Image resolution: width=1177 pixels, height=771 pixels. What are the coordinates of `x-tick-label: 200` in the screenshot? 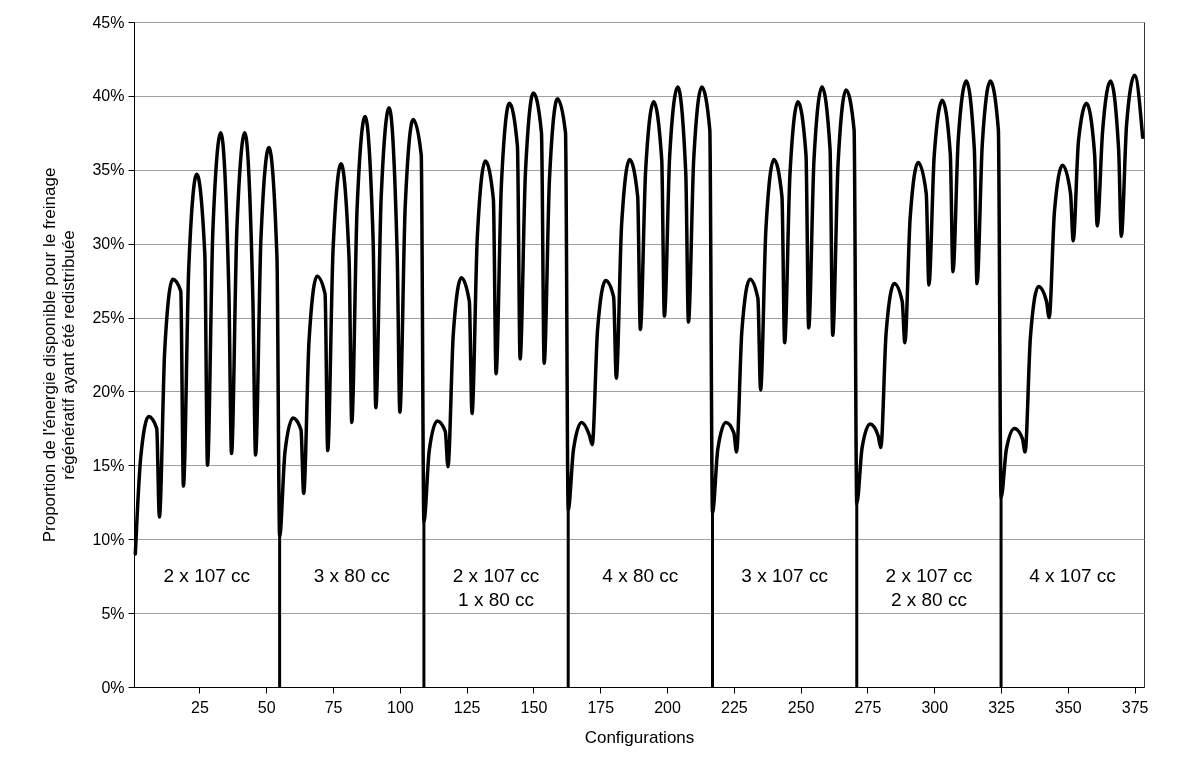 It's located at (667, 707).